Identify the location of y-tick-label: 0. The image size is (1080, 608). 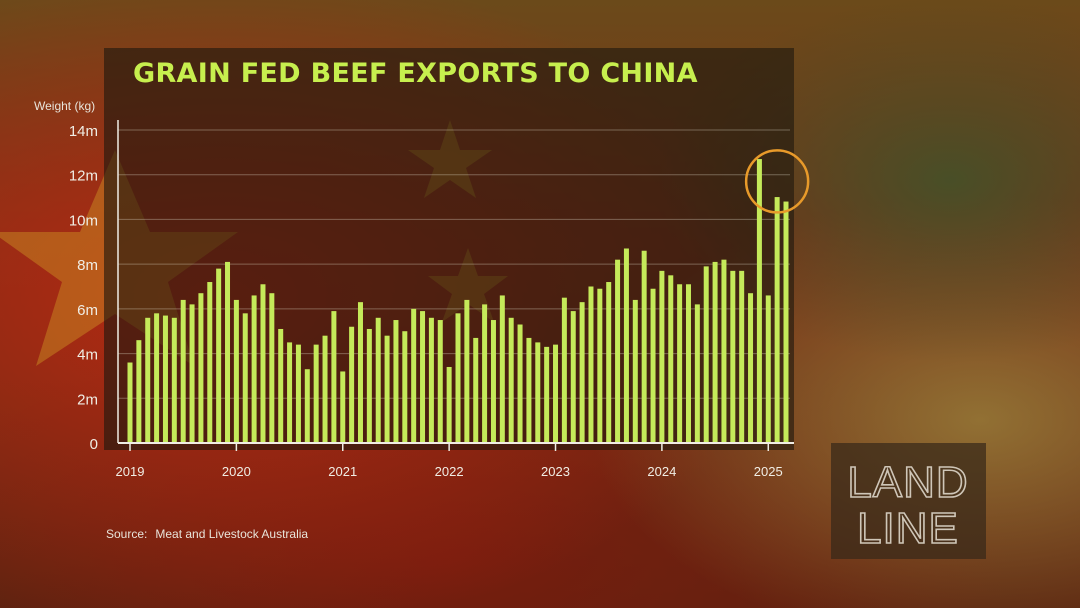
(94, 444).